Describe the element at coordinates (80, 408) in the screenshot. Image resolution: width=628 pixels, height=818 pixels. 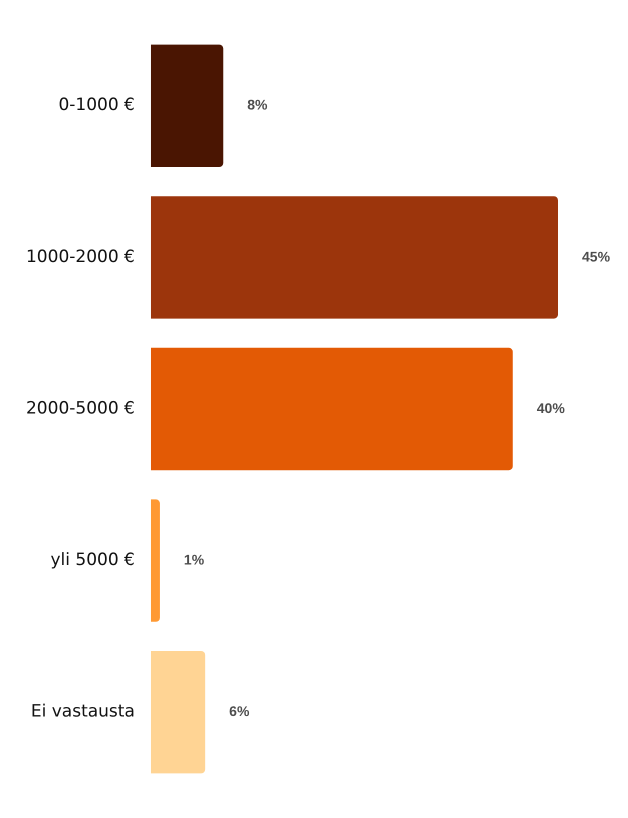
I see `y-tick-label: 2000-5000 €` at that location.